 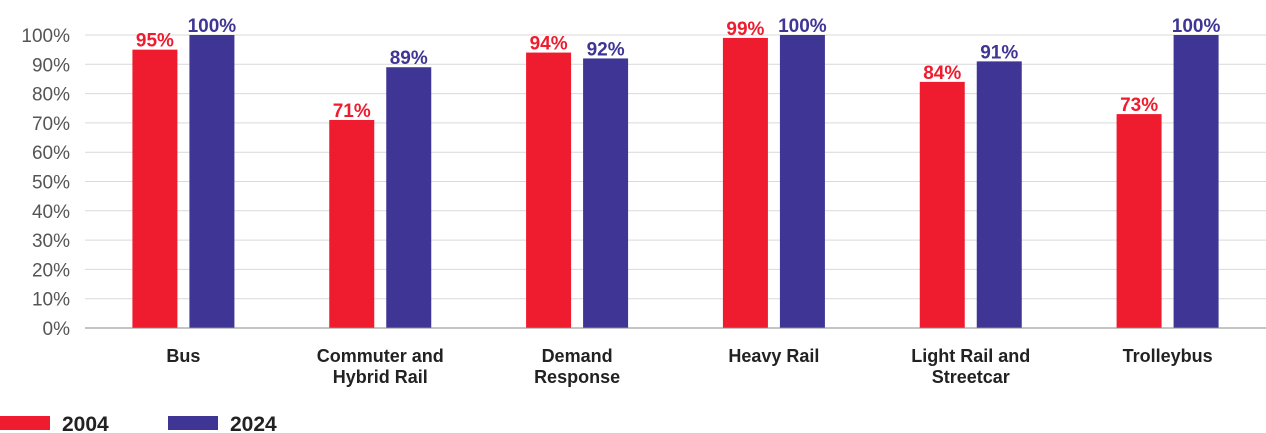 What do you see at coordinates (45, 36) in the screenshot?
I see `y-tick-label: 100%` at bounding box center [45, 36].